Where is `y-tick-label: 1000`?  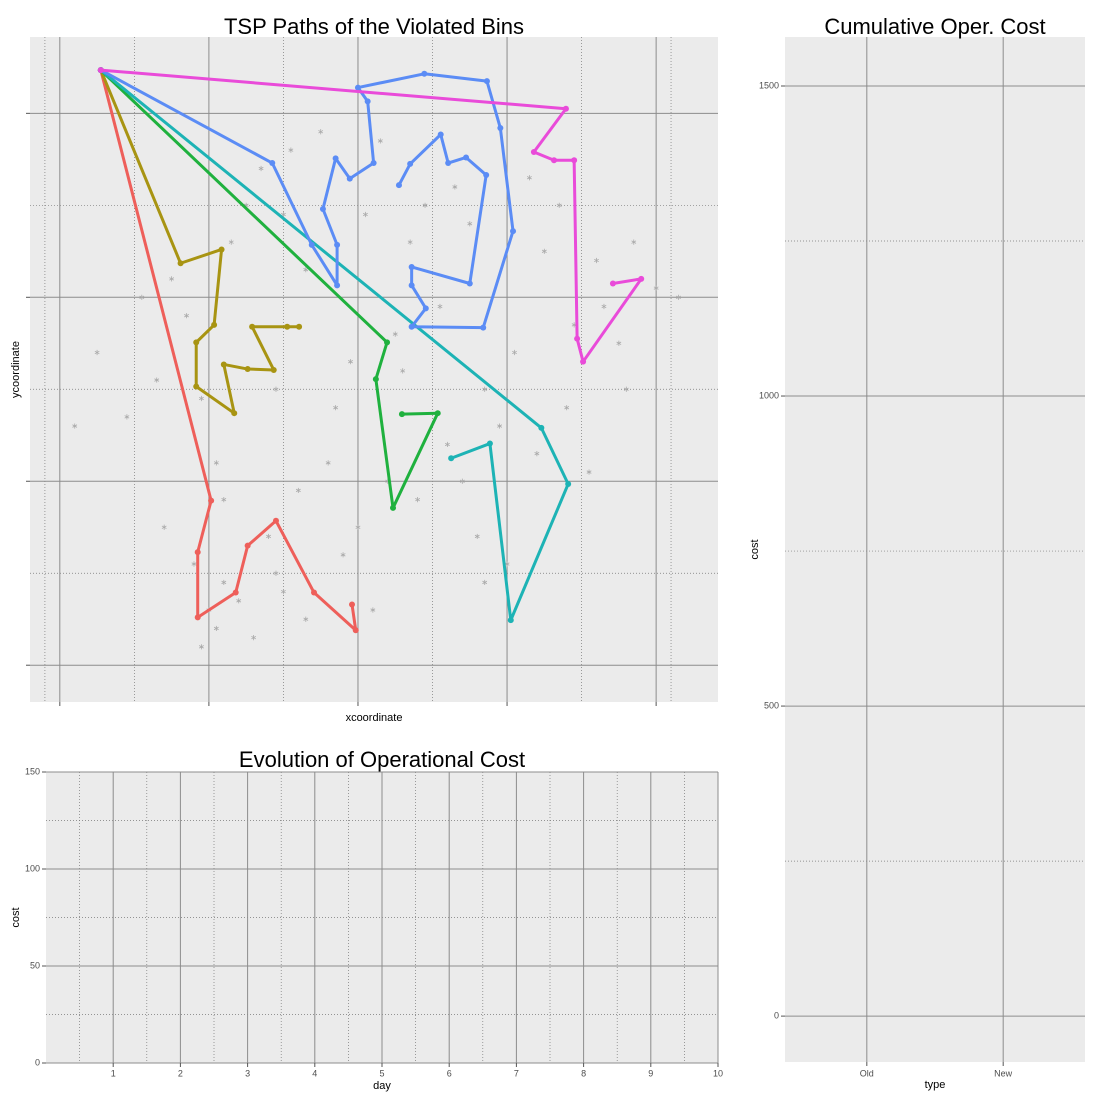
y-tick-label: 1000 is located at coordinates (769, 395).